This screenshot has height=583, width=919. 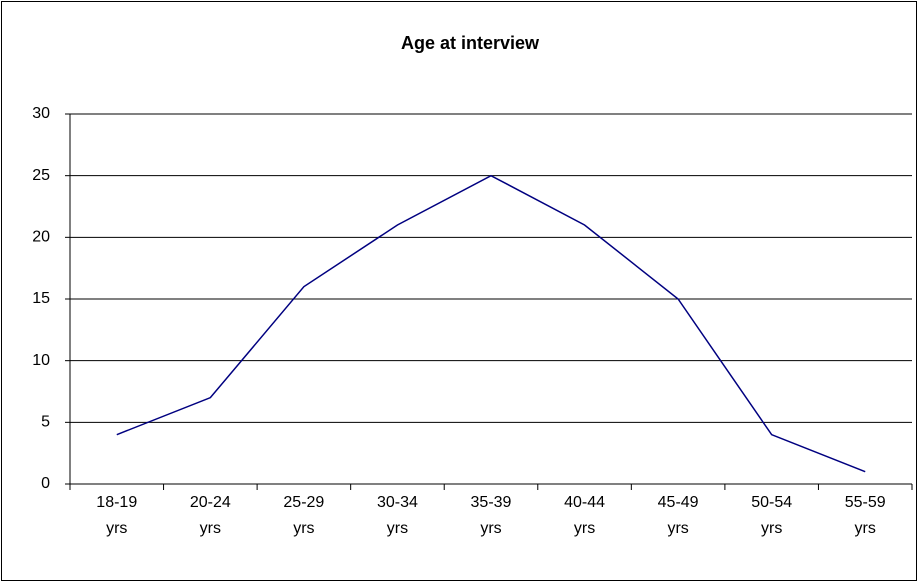 I want to click on y-tick-label: 0, so click(x=45, y=483).